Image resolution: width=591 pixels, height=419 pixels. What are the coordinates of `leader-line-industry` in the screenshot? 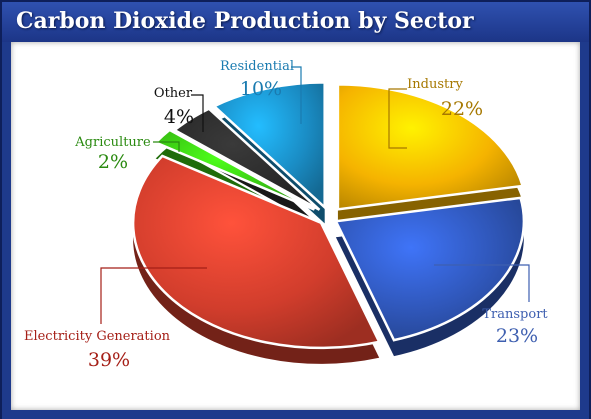 It's located at (397, 118).